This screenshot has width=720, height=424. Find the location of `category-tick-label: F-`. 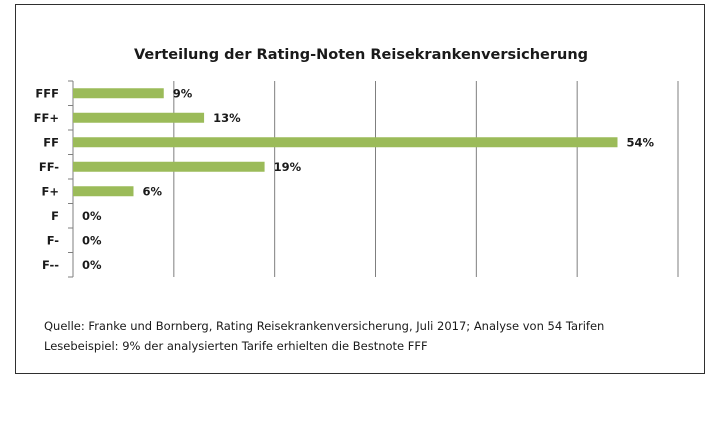

category-tick-label: F- is located at coordinates (53, 240).